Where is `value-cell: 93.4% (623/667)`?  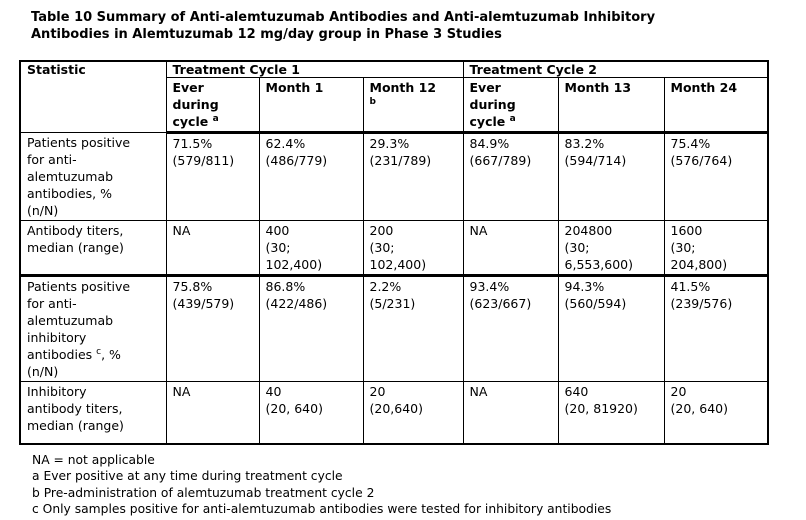
value-cell: 93.4% (623/667) is located at coordinates (510, 328).